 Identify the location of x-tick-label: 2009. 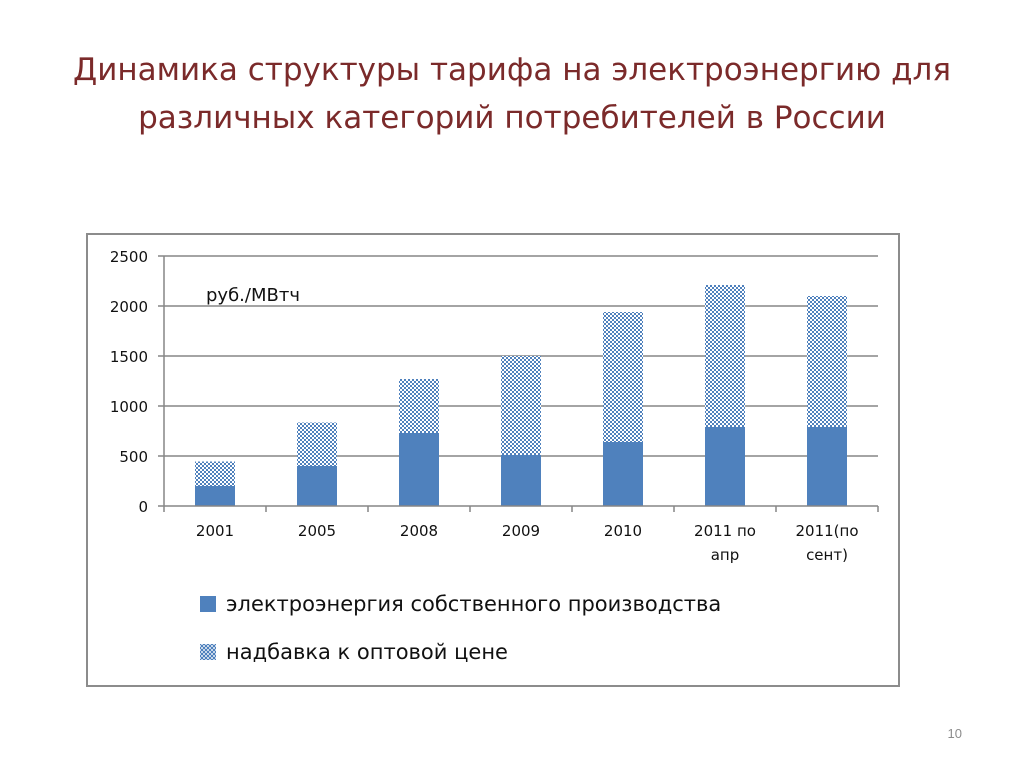
(521, 531).